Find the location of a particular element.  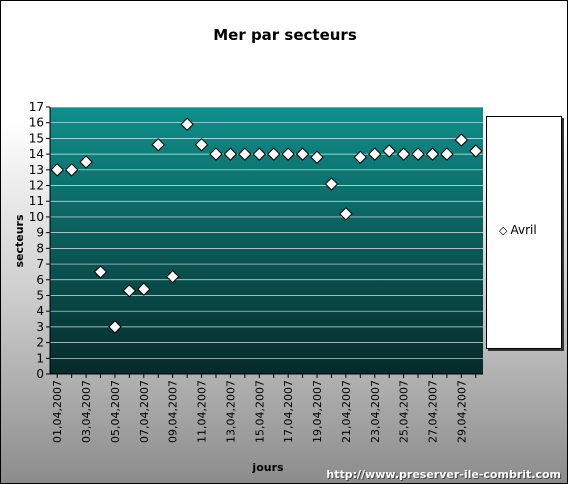

y-tick-label: 6 is located at coordinates (40, 280).